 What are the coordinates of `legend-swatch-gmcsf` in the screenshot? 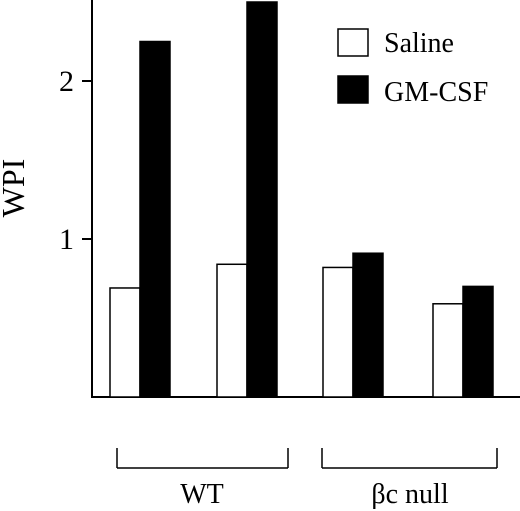 It's located at (353, 89).